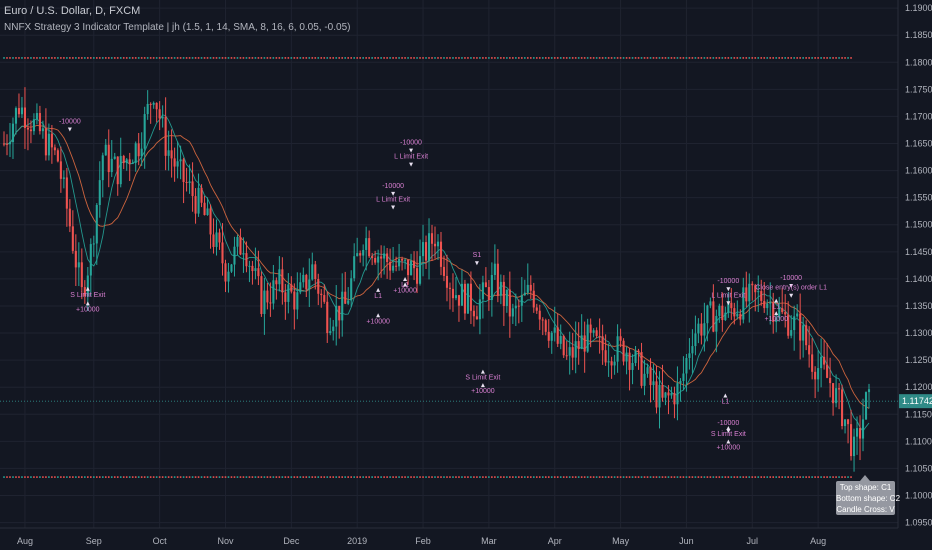 The width and height of the screenshot is (932, 550). I want to click on trade-arrow-icon, so click(411, 150).